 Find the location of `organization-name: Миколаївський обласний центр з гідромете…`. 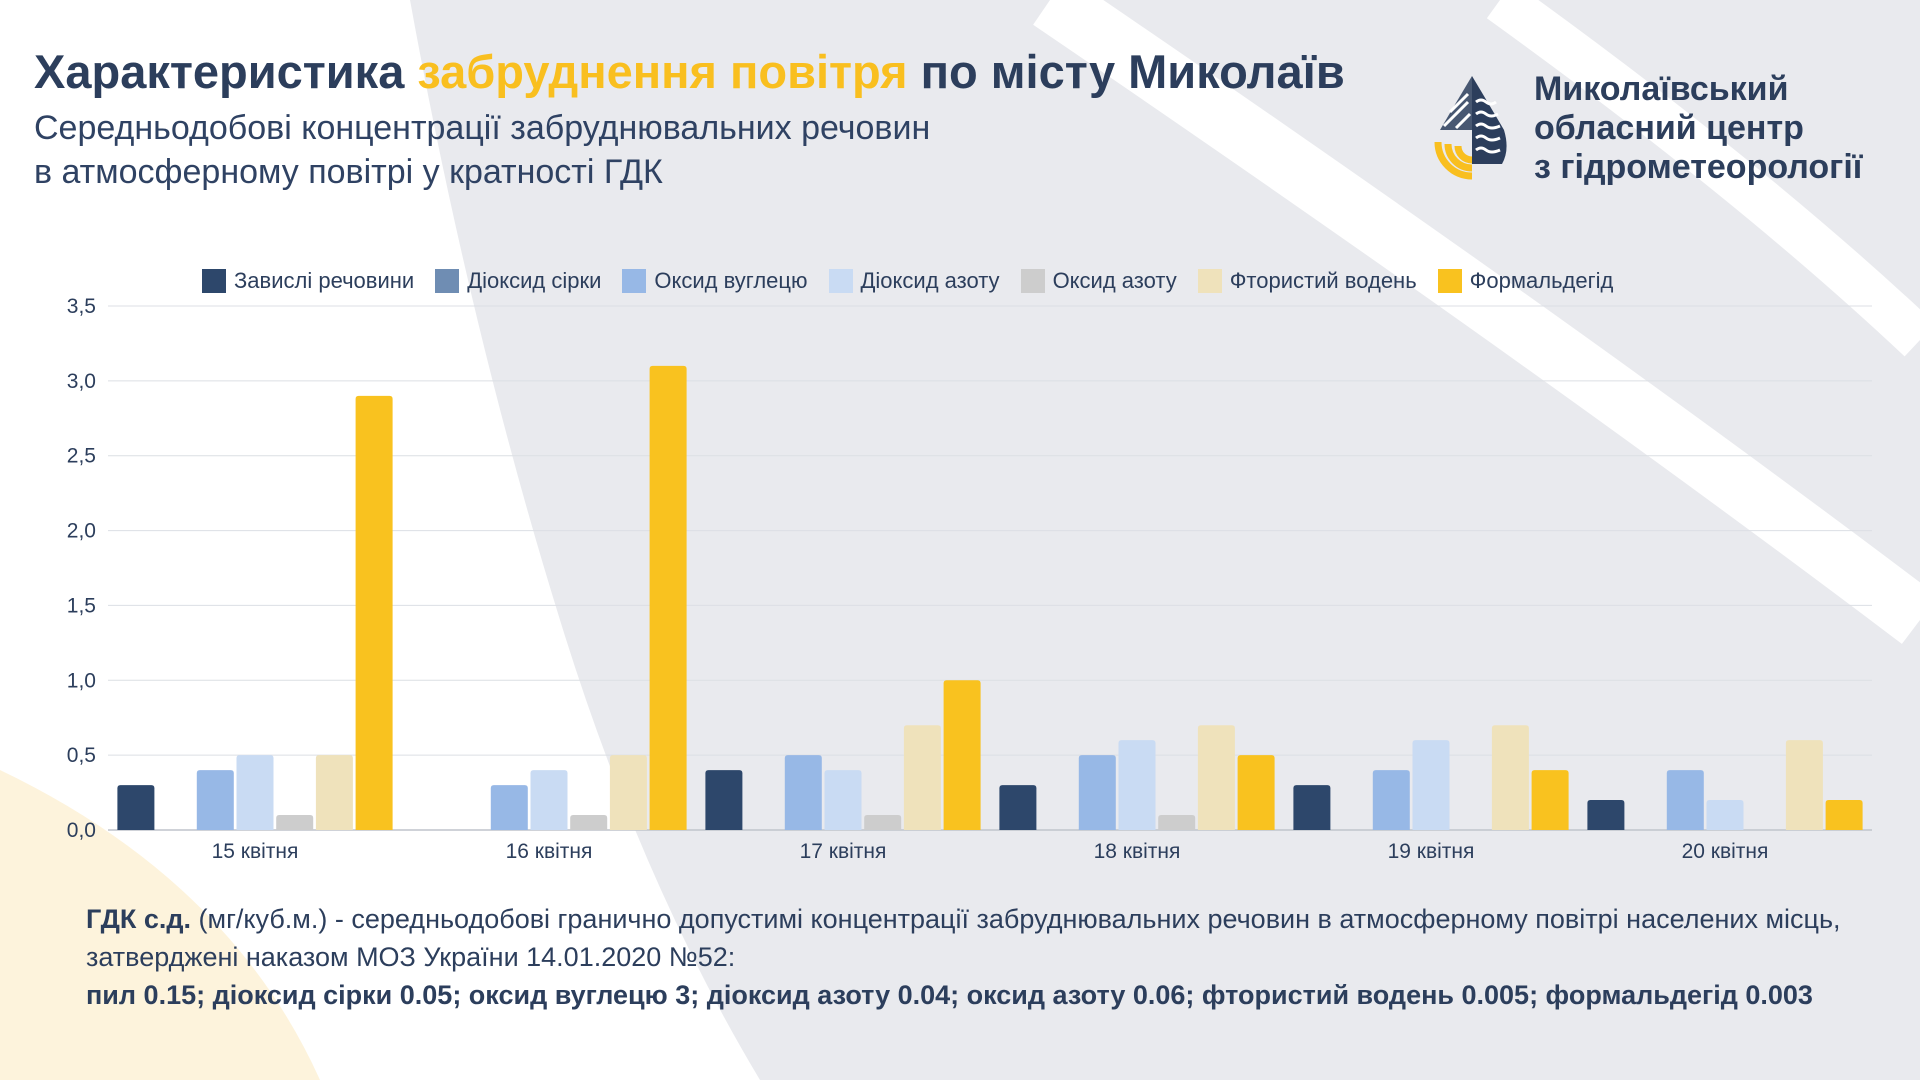

organization-name: Миколаївський обласний центр з гідромете… is located at coordinates (1698, 128).